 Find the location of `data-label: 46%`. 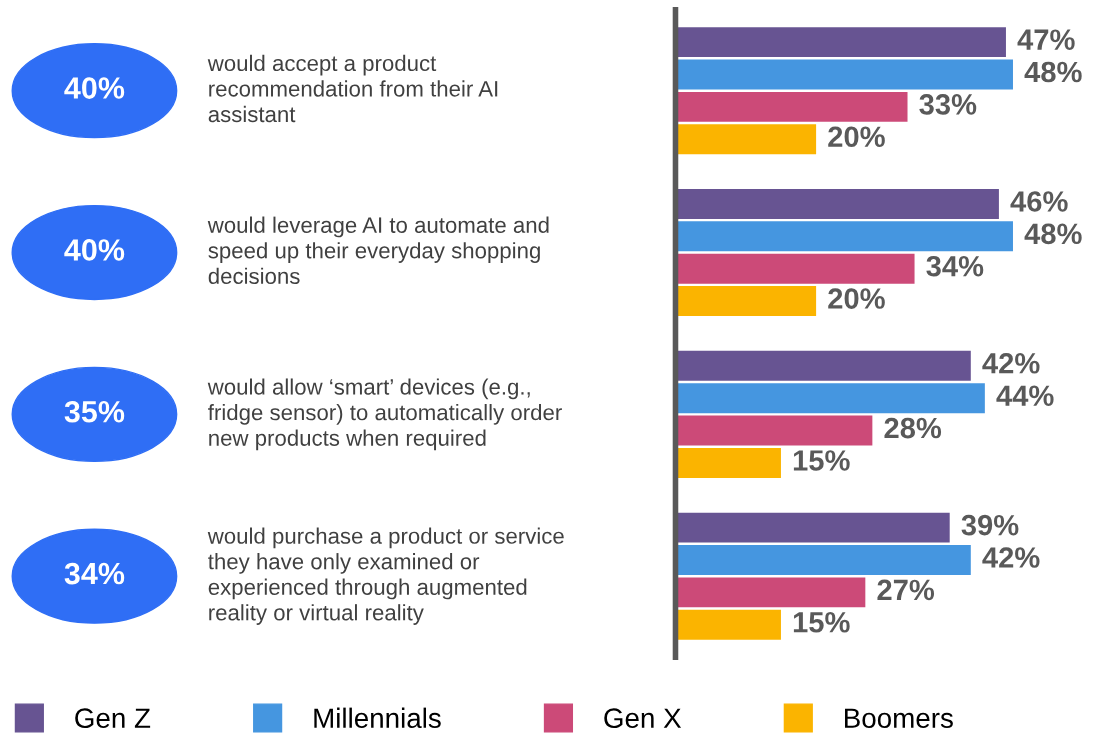

data-label: 46% is located at coordinates (1039, 201).